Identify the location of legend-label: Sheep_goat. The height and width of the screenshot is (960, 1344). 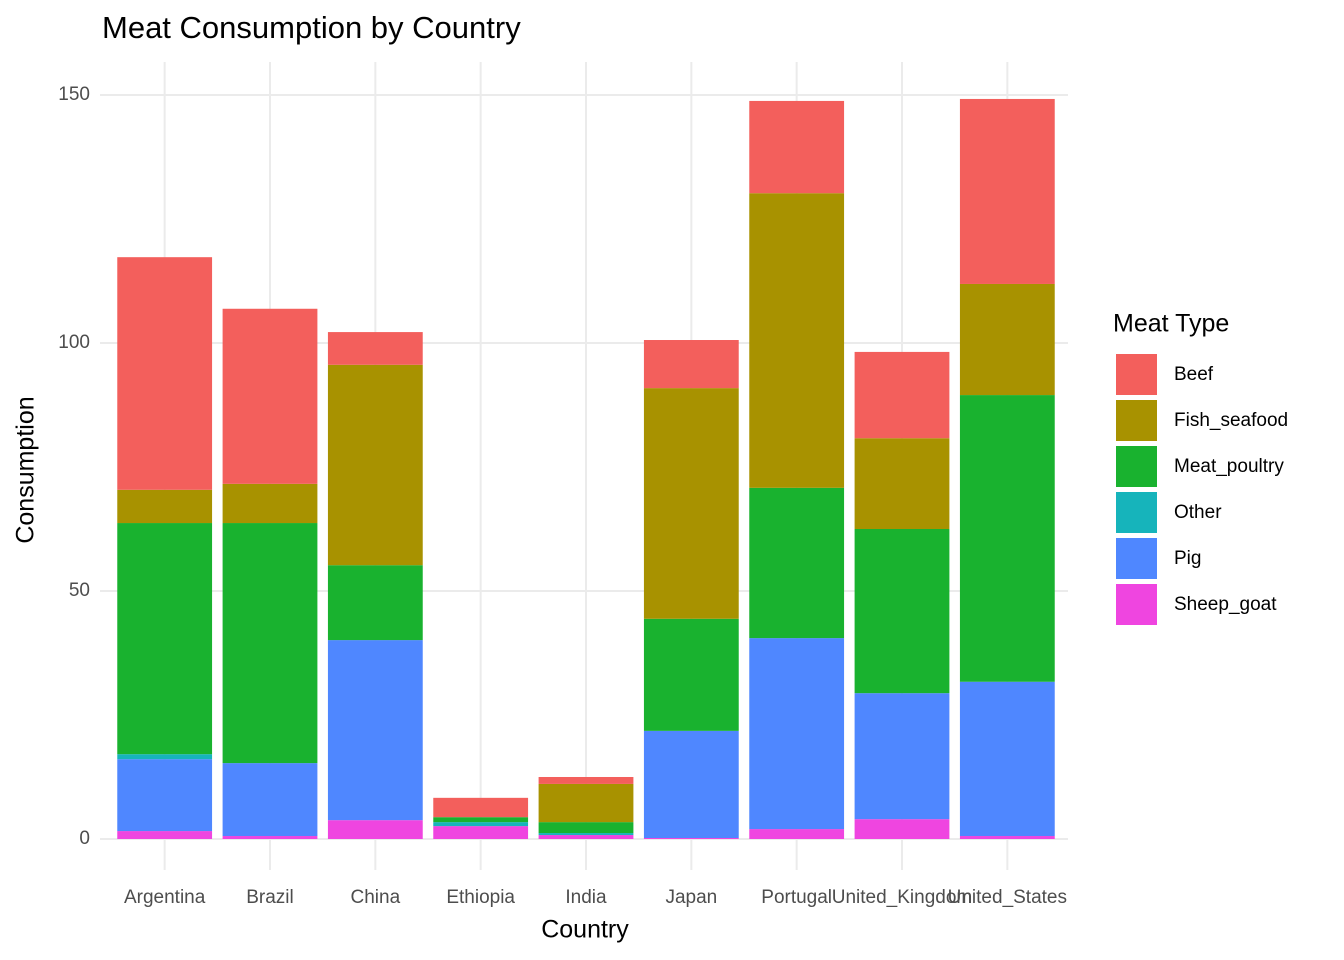
(1225, 604).